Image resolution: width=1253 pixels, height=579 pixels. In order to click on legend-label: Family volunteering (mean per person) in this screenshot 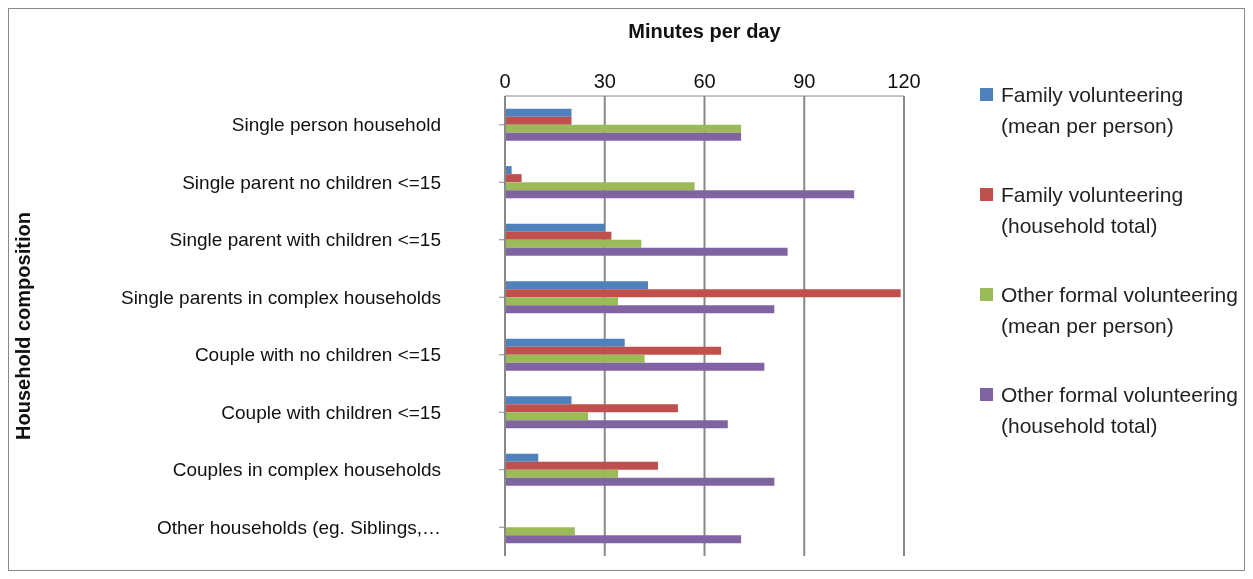, I will do `click(1093, 110)`.